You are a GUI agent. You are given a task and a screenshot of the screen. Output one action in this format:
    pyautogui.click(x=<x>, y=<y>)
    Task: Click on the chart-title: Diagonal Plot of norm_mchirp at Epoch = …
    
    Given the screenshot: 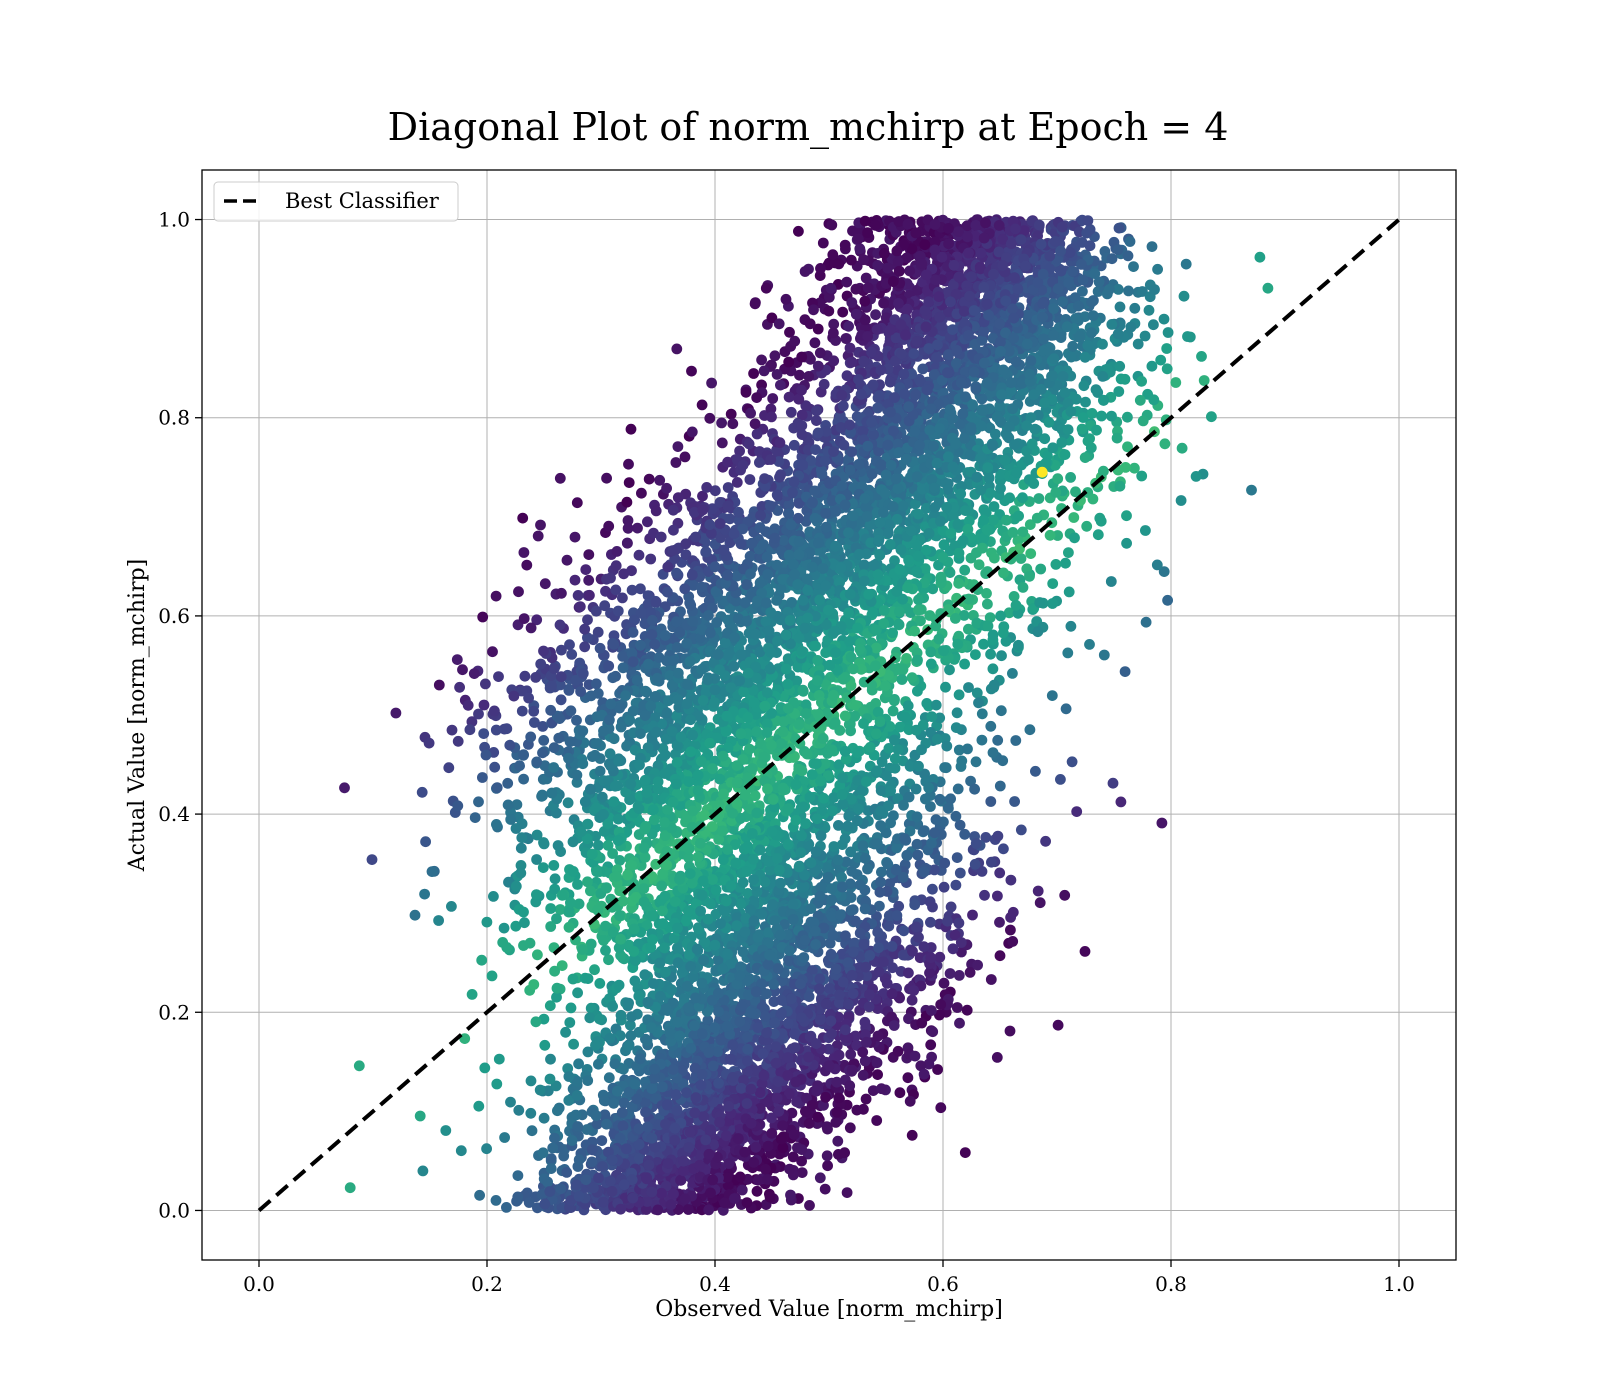 What is the action you would take?
    pyautogui.click(x=808, y=127)
    